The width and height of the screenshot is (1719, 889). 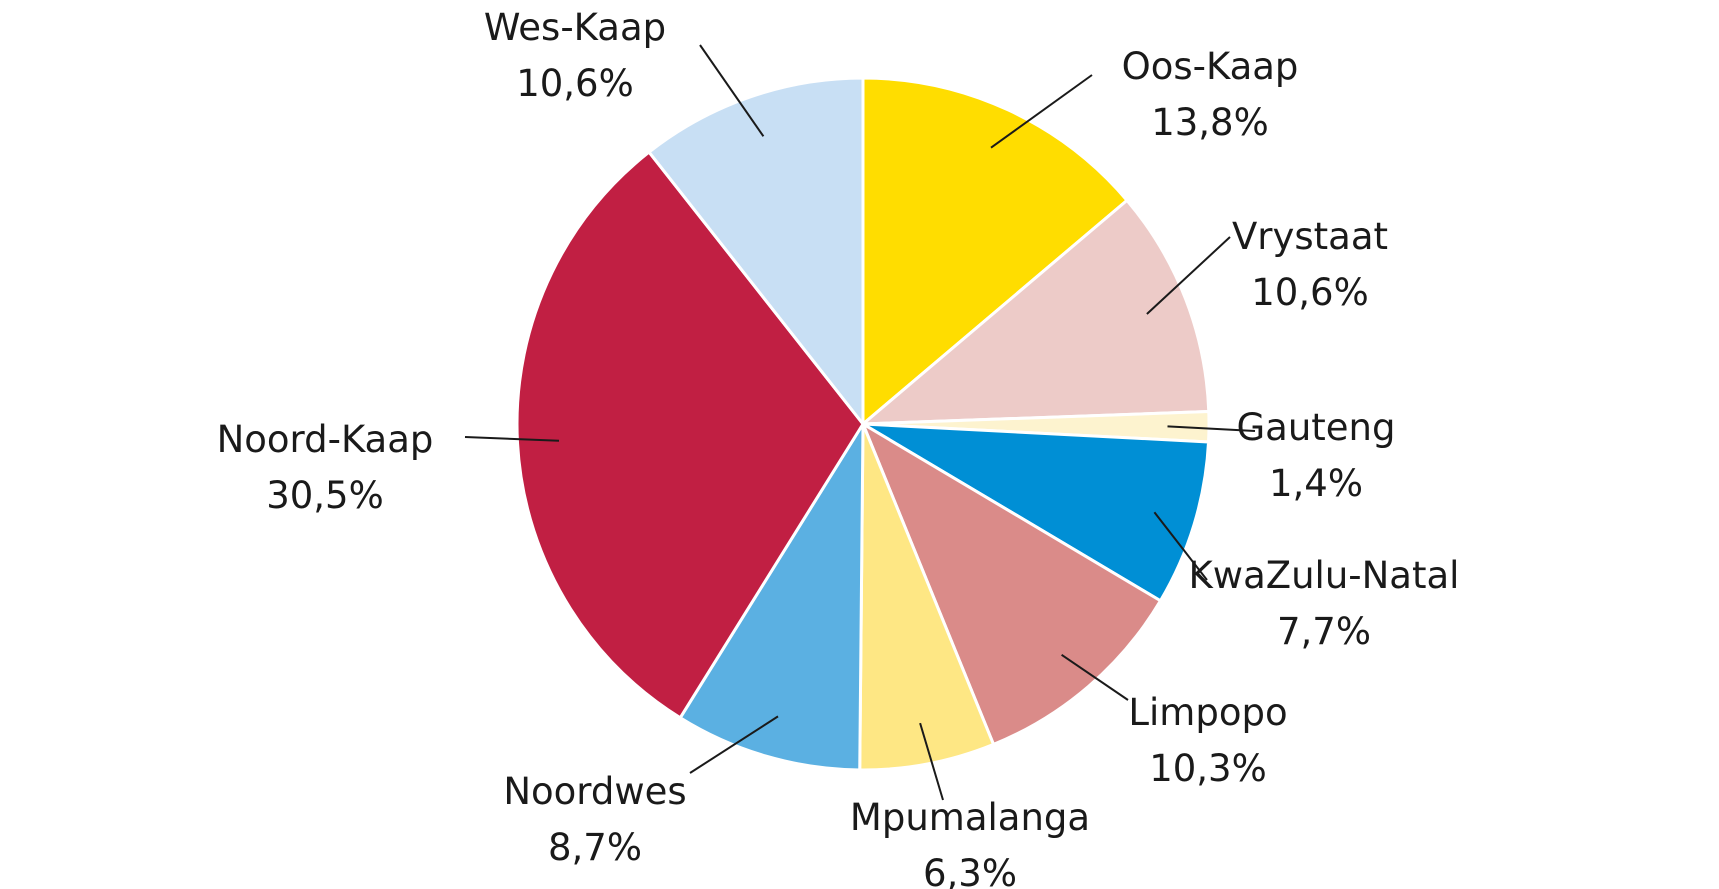 What do you see at coordinates (1310, 236) in the screenshot?
I see `slice-label: Vrystaat` at bounding box center [1310, 236].